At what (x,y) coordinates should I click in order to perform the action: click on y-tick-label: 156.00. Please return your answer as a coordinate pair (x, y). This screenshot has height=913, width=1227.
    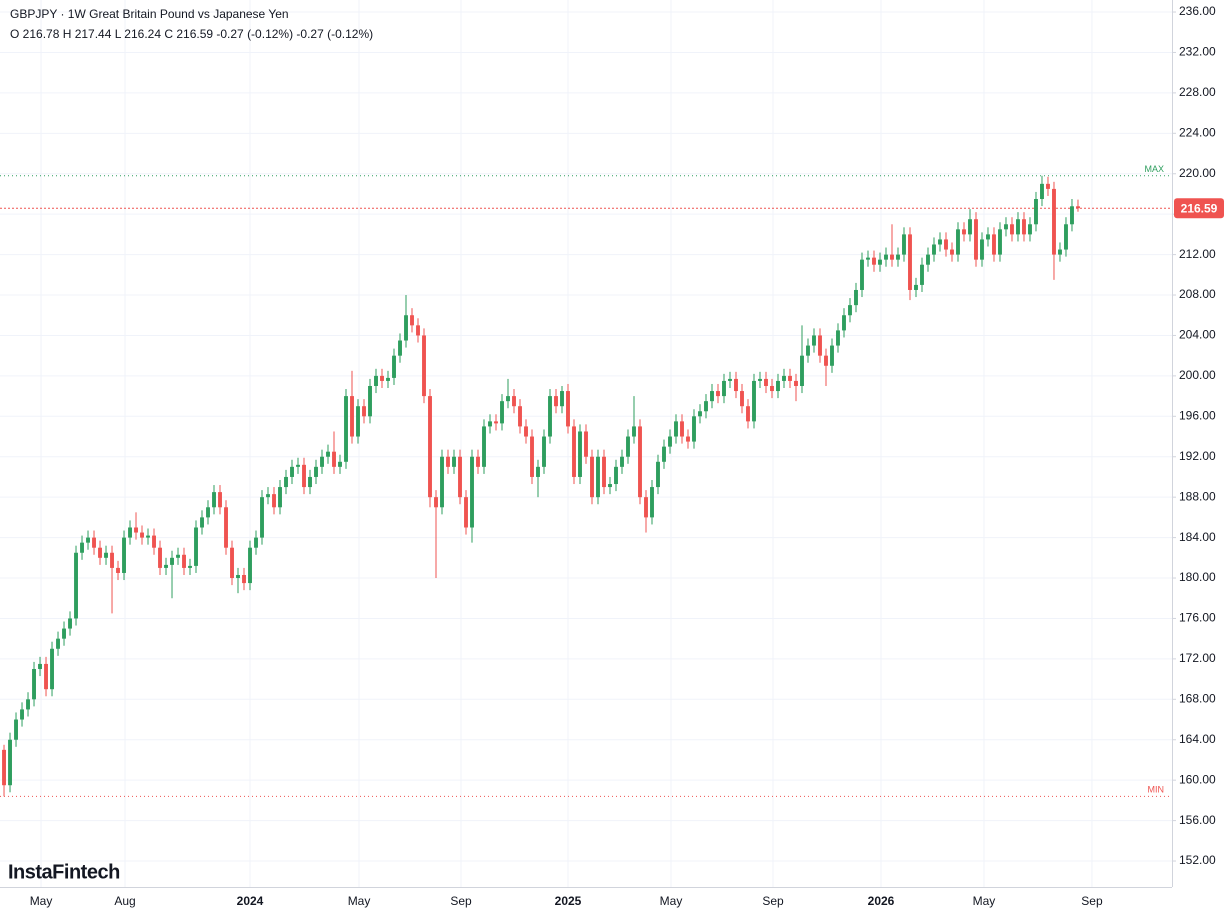
    Looking at the image, I should click on (1197, 820).